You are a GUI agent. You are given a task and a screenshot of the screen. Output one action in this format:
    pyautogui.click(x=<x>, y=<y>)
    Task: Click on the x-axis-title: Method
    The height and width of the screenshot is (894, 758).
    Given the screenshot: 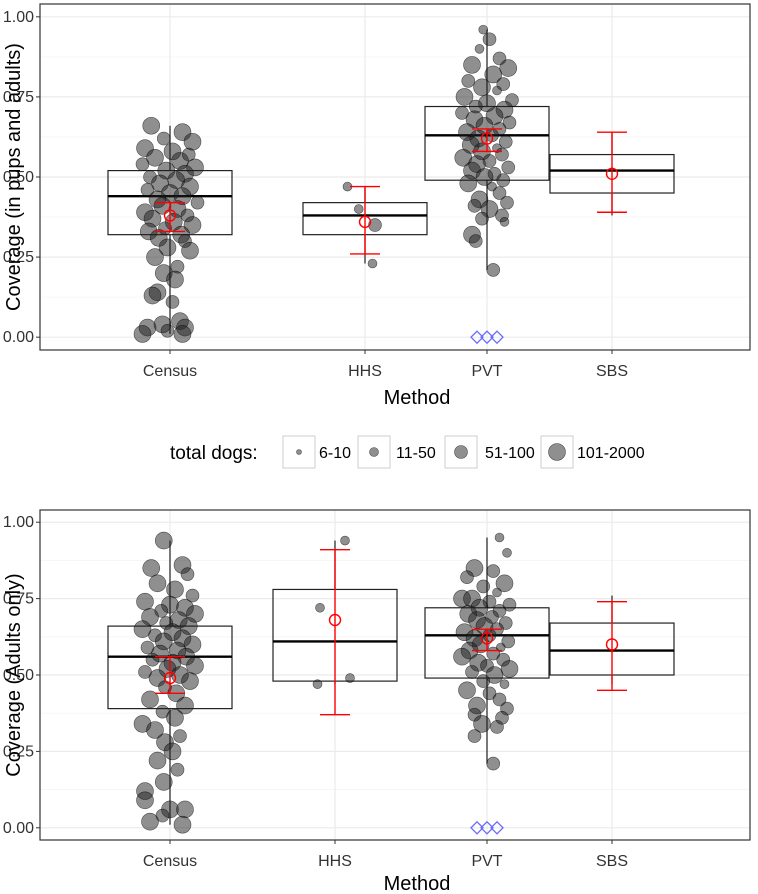 What is the action you would take?
    pyautogui.click(x=417, y=398)
    